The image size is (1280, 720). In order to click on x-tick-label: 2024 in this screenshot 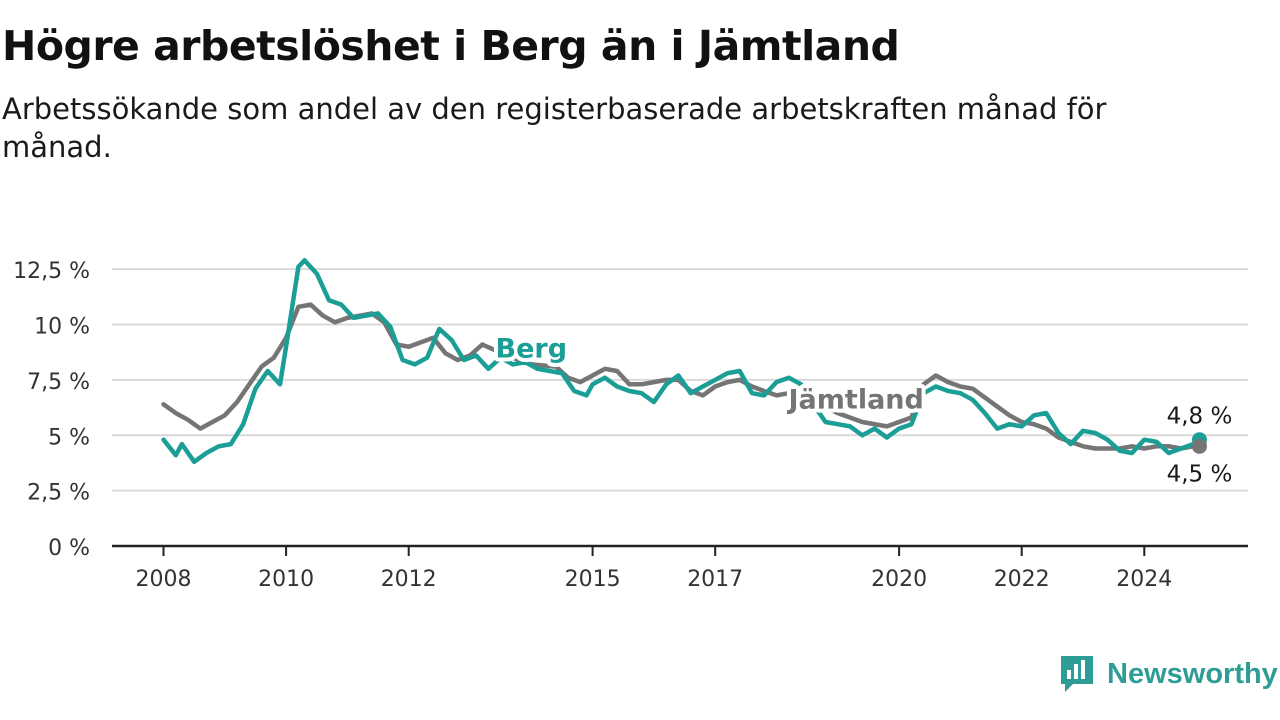, I will do `click(1144, 579)`.